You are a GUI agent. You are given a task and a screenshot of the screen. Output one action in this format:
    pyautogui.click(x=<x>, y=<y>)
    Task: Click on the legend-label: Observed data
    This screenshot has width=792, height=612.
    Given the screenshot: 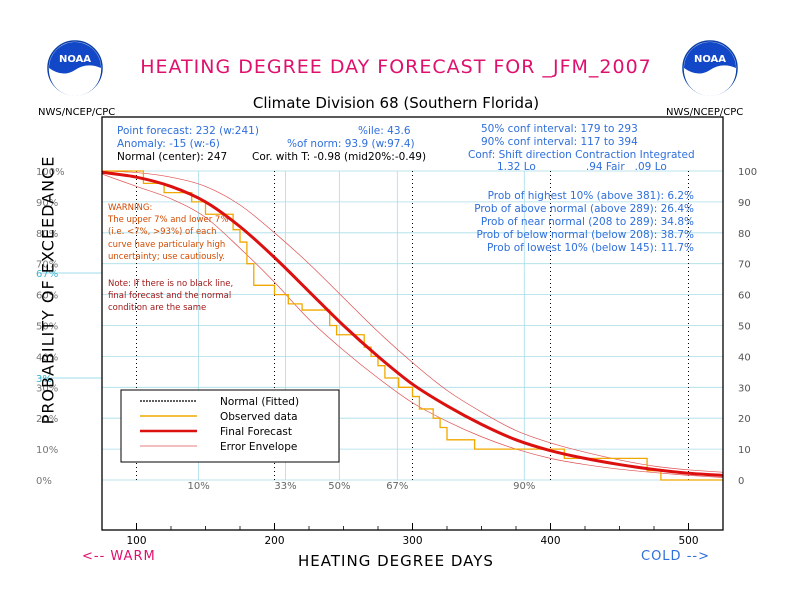 What is the action you would take?
    pyautogui.click(x=259, y=417)
    